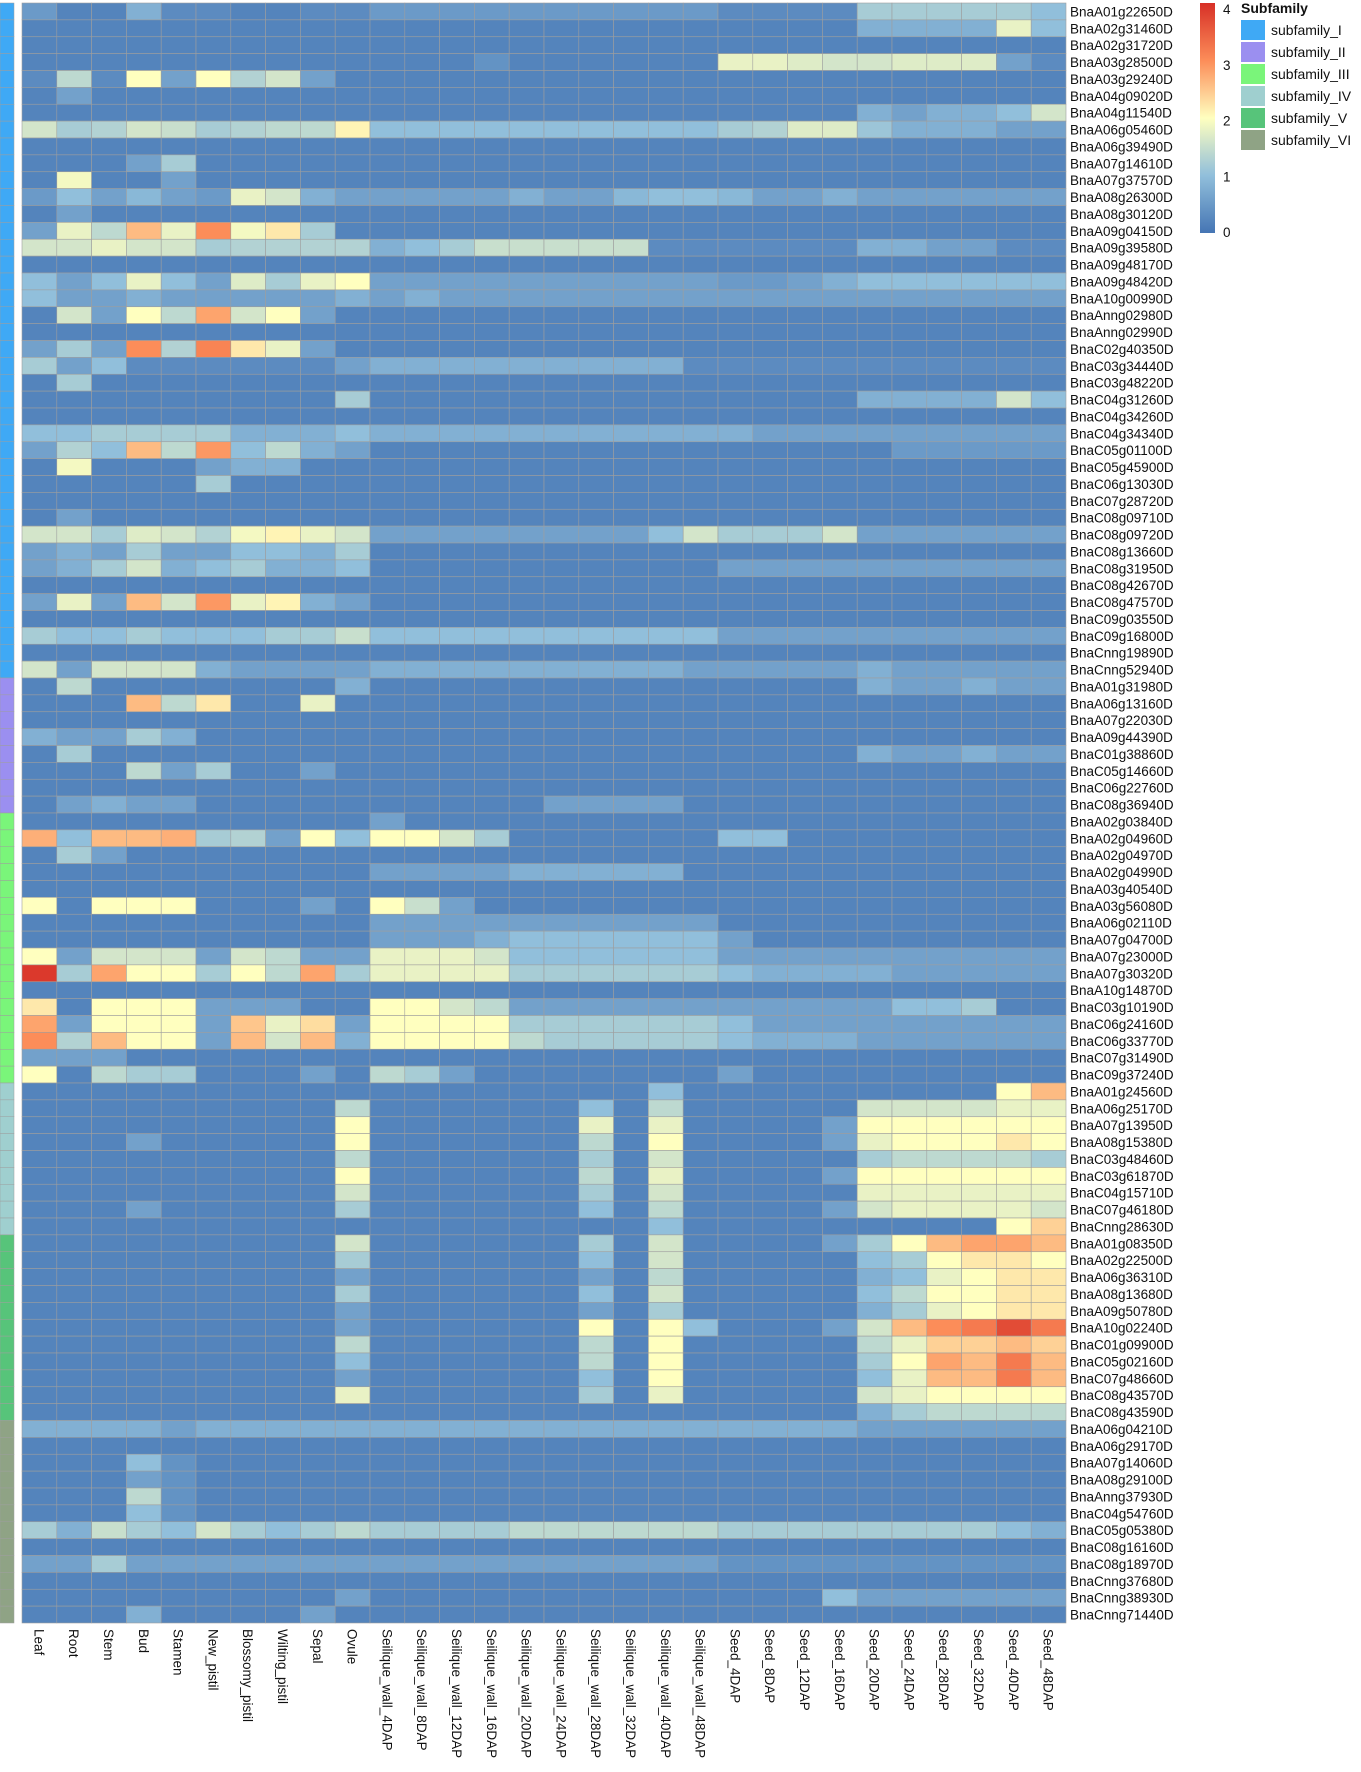  Describe the element at coordinates (943, 1670) in the screenshot. I see `column-label: Seed_28DAP` at that location.